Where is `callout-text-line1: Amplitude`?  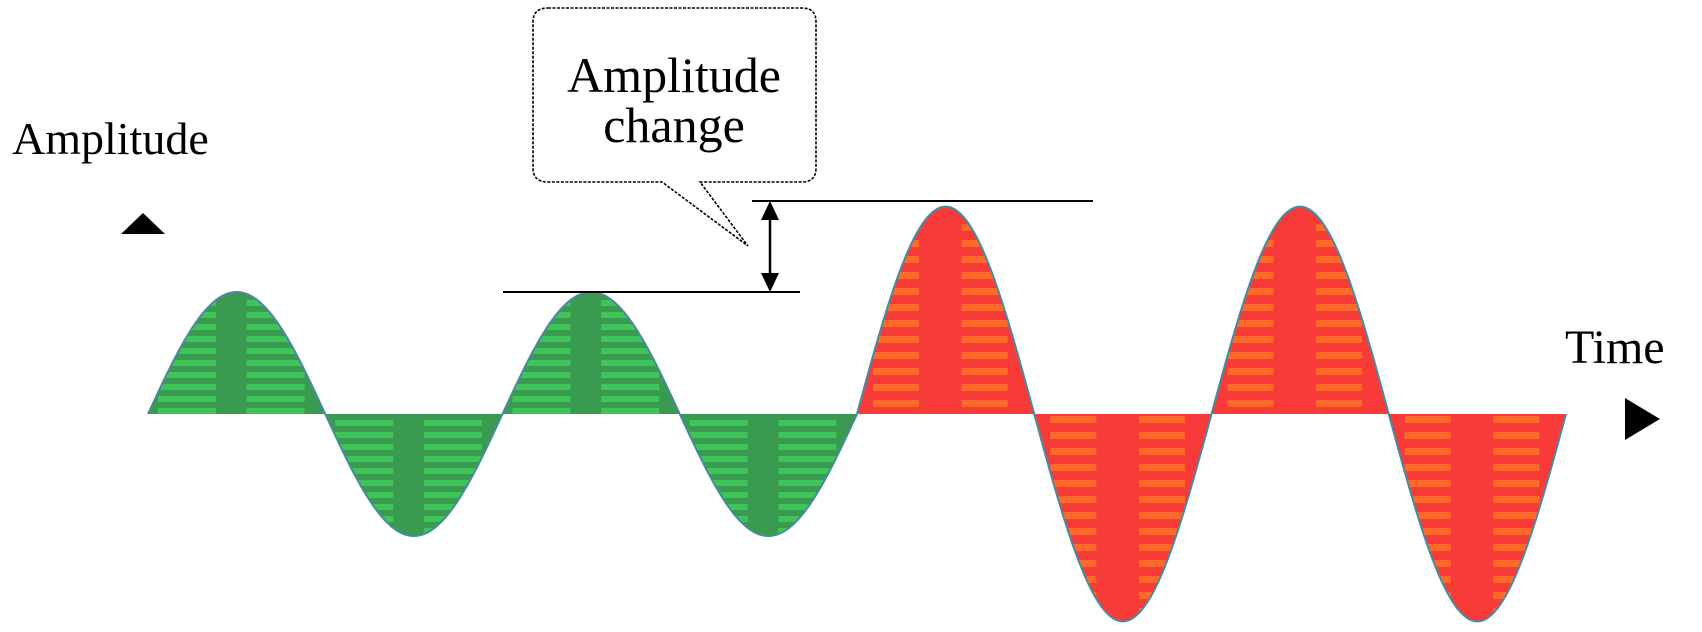 callout-text-line1: Amplitude is located at coordinates (674, 75).